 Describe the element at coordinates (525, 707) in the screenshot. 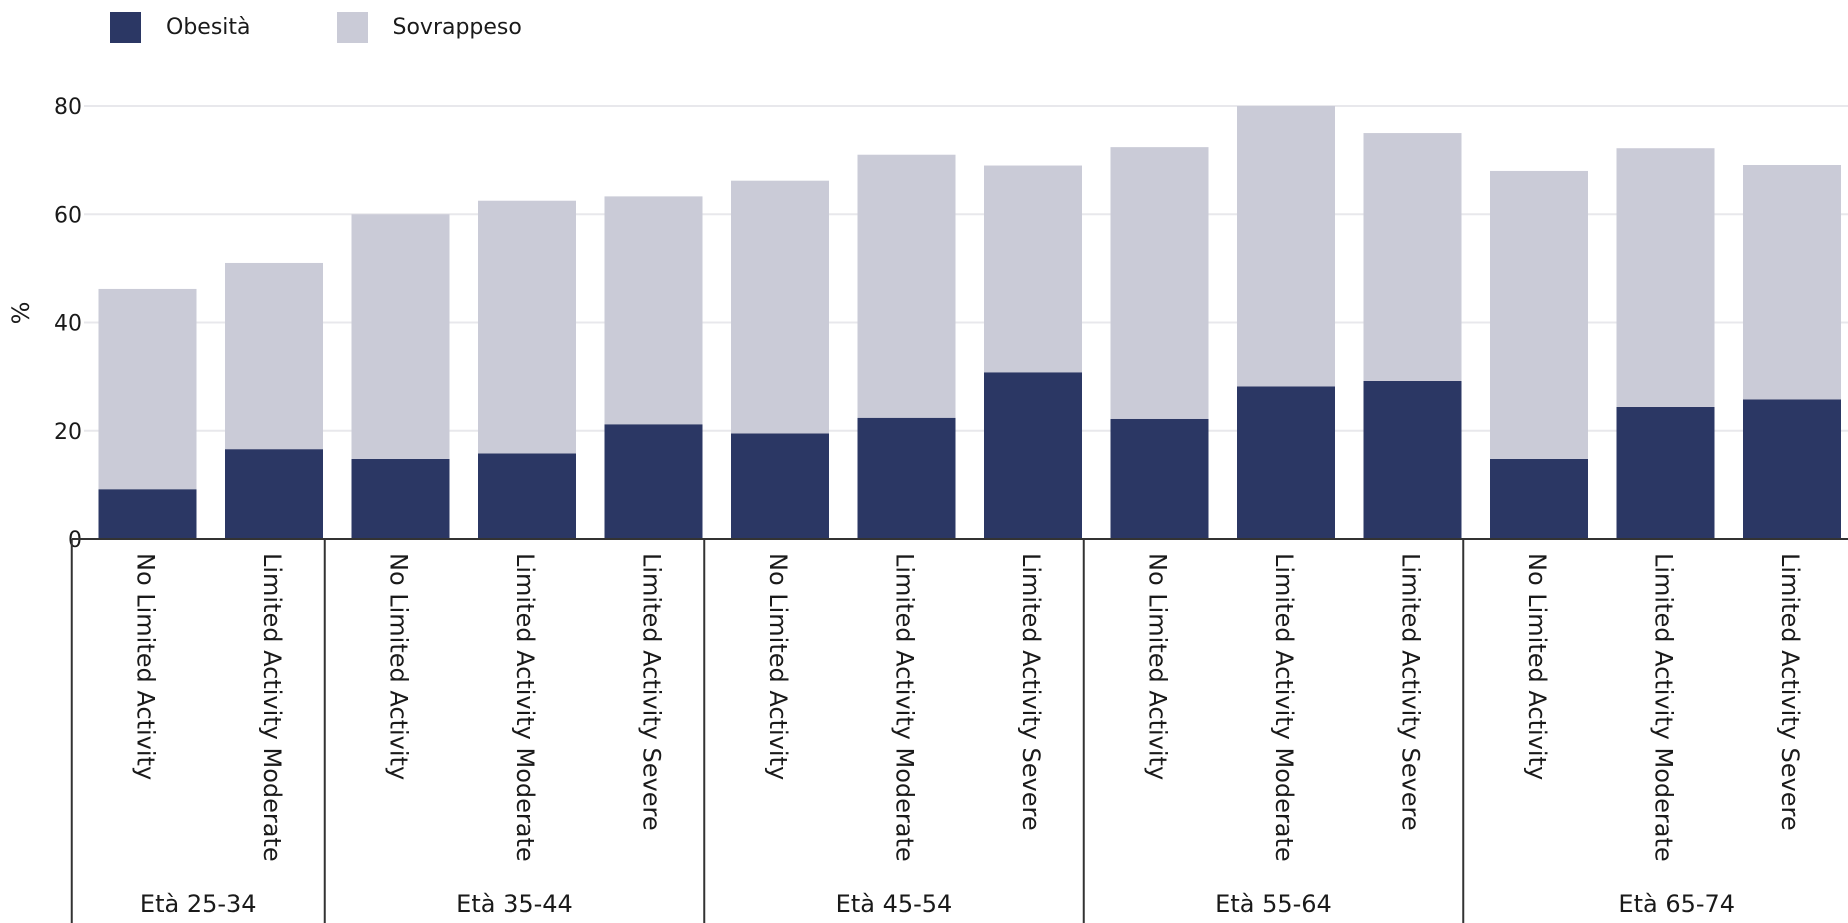

I see `x-tick-label-3: Limited Activity Moderate` at that location.